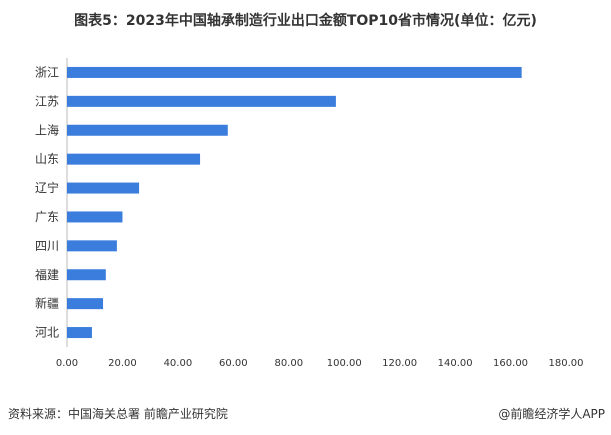 The image size is (611, 435). I want to click on category-label-5: 辽宁, so click(47, 187).